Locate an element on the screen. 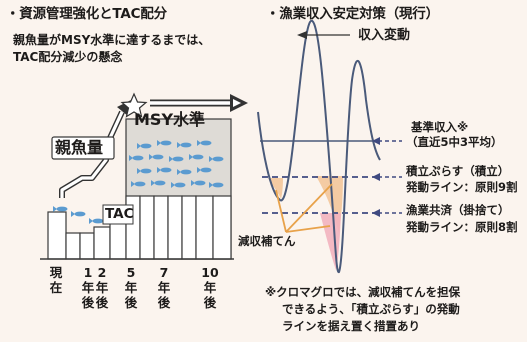  tac-label: TAC is located at coordinates (119, 214).